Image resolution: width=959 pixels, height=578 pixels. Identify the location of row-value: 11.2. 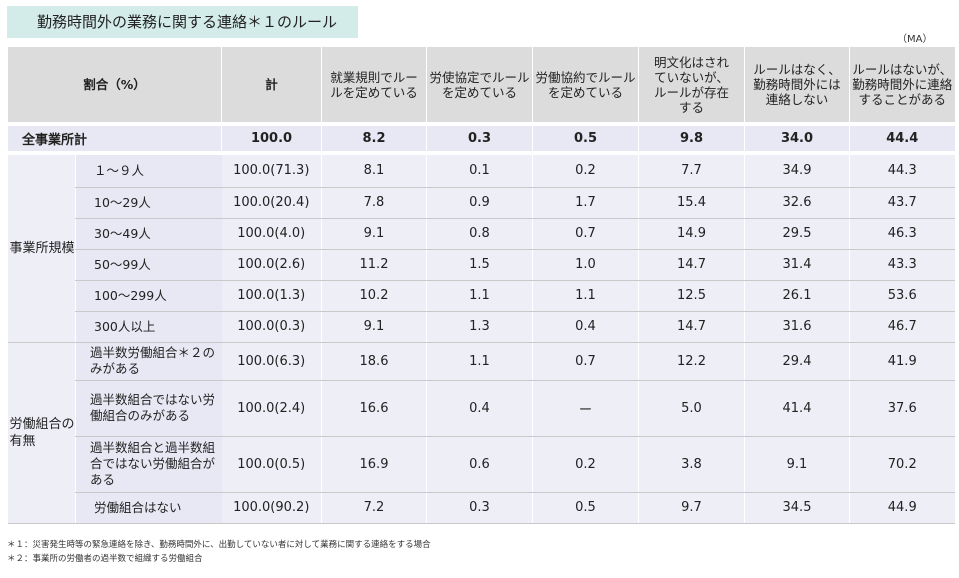
(374, 265).